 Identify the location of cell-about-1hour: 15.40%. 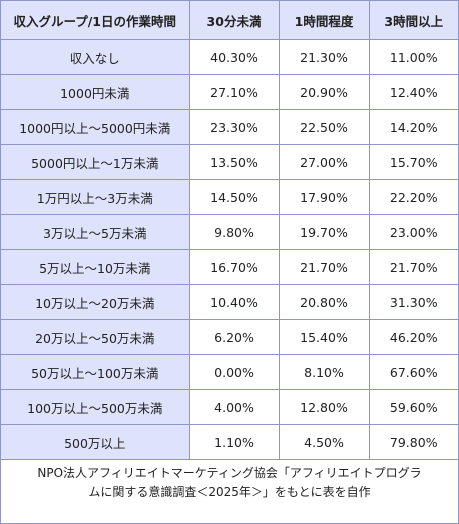
(324, 337).